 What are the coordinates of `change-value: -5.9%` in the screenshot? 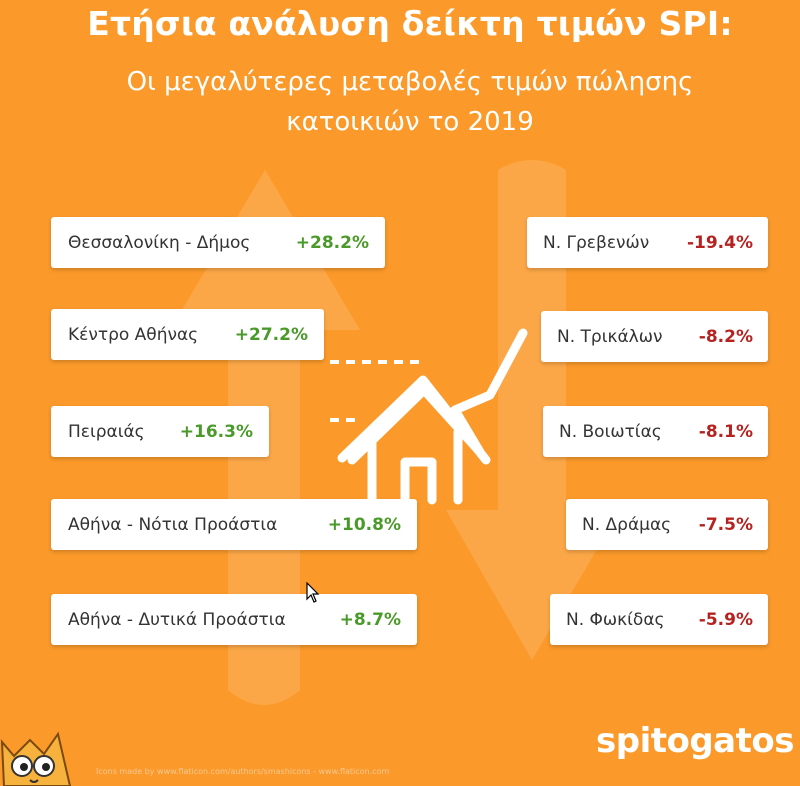 It's located at (725, 619).